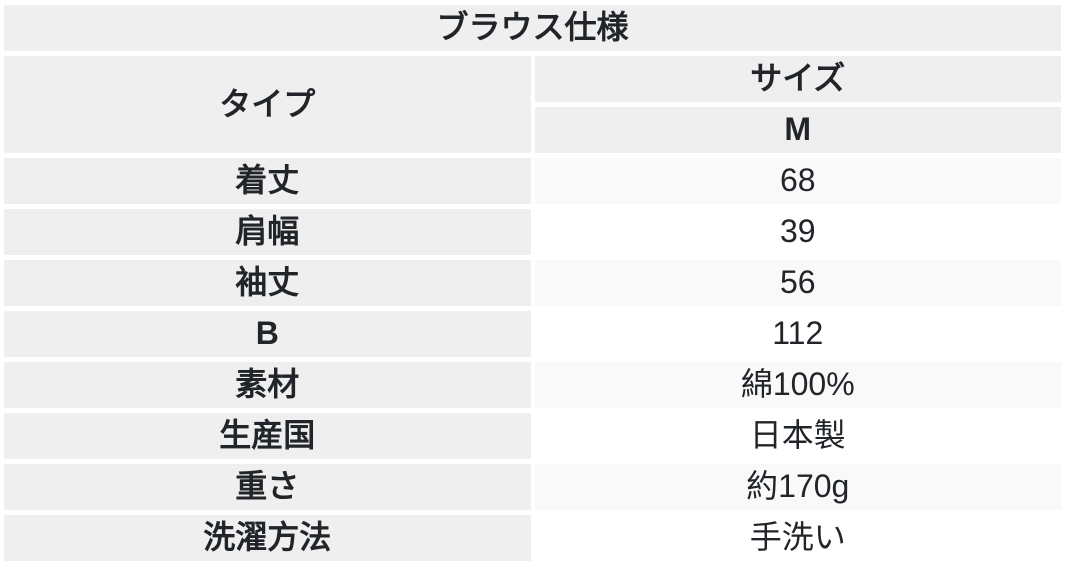 The width and height of the screenshot is (1065, 567). Describe the element at coordinates (267, 283) in the screenshot. I see `spec-row-label: 袖丈` at that location.